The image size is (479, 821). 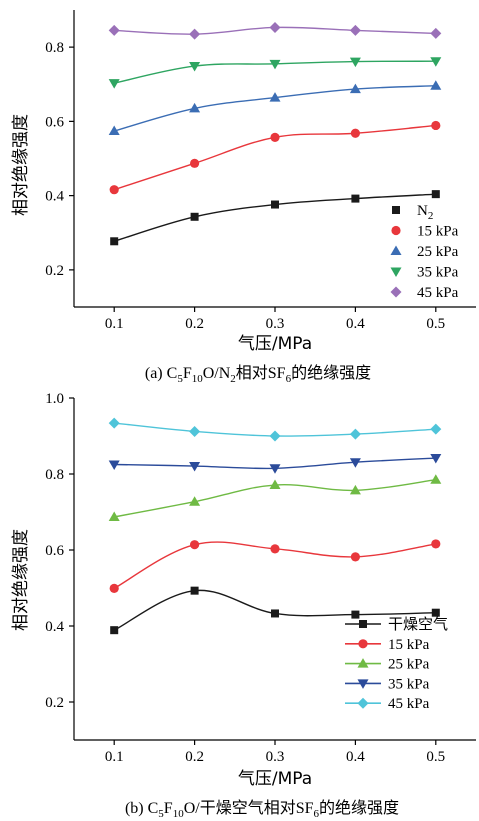 I want to click on chart-a-caption-sub-3: 2, so click(x=233, y=379).